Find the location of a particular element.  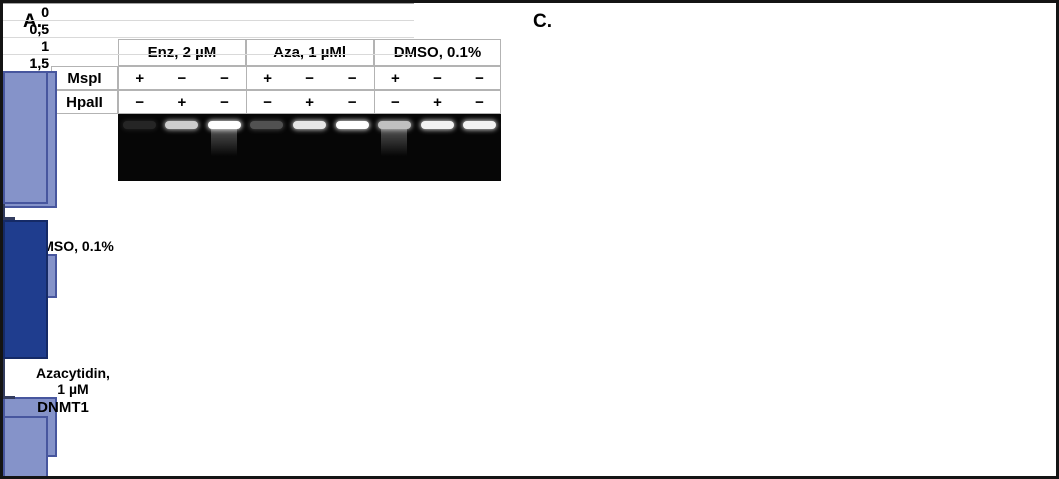

table-corner-spacer is located at coordinates (84, 52).